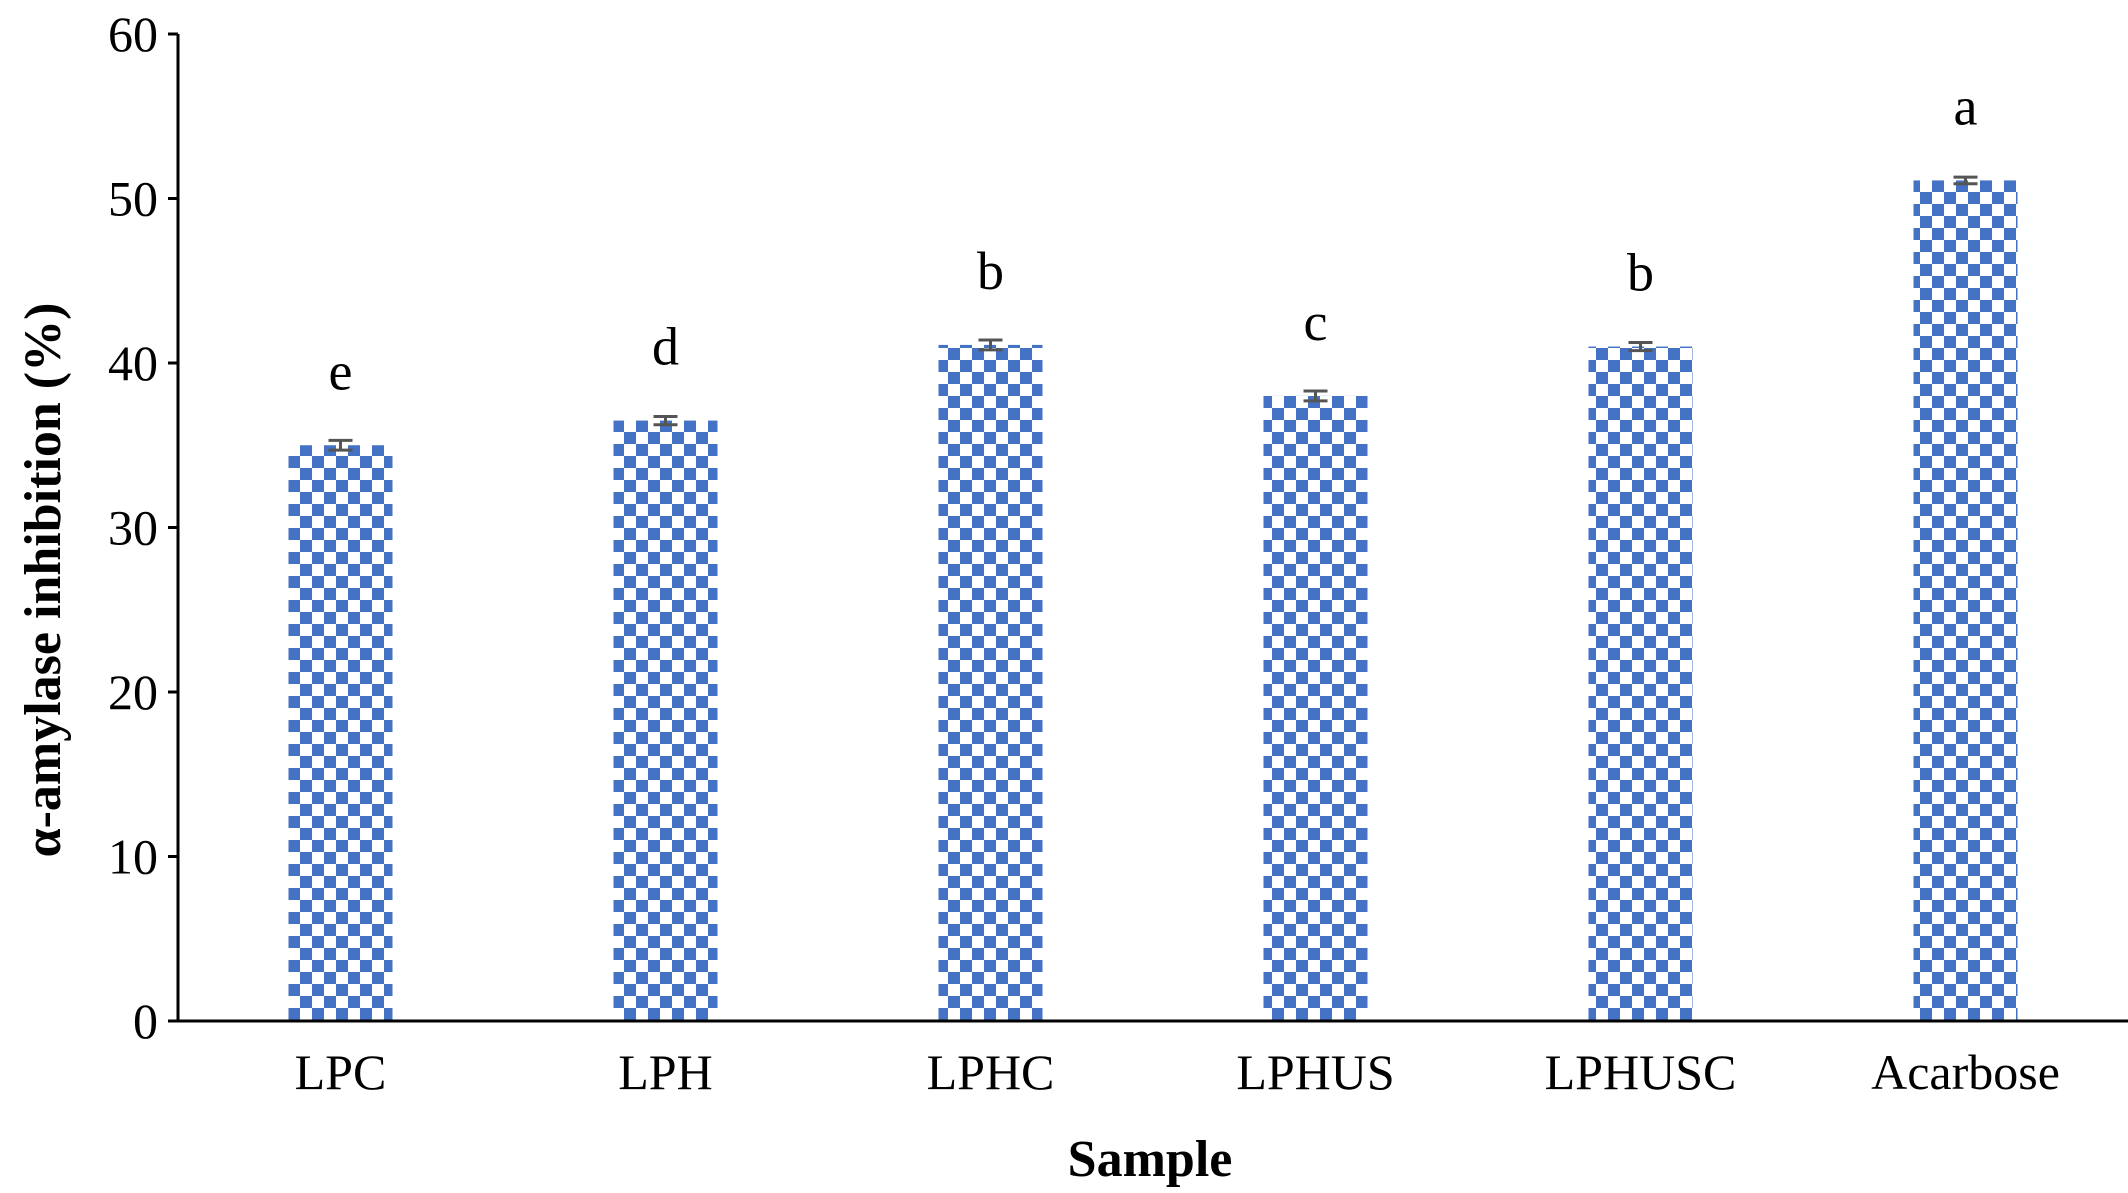 The image size is (2128, 1193). I want to click on bar-lph, so click(665, 720).